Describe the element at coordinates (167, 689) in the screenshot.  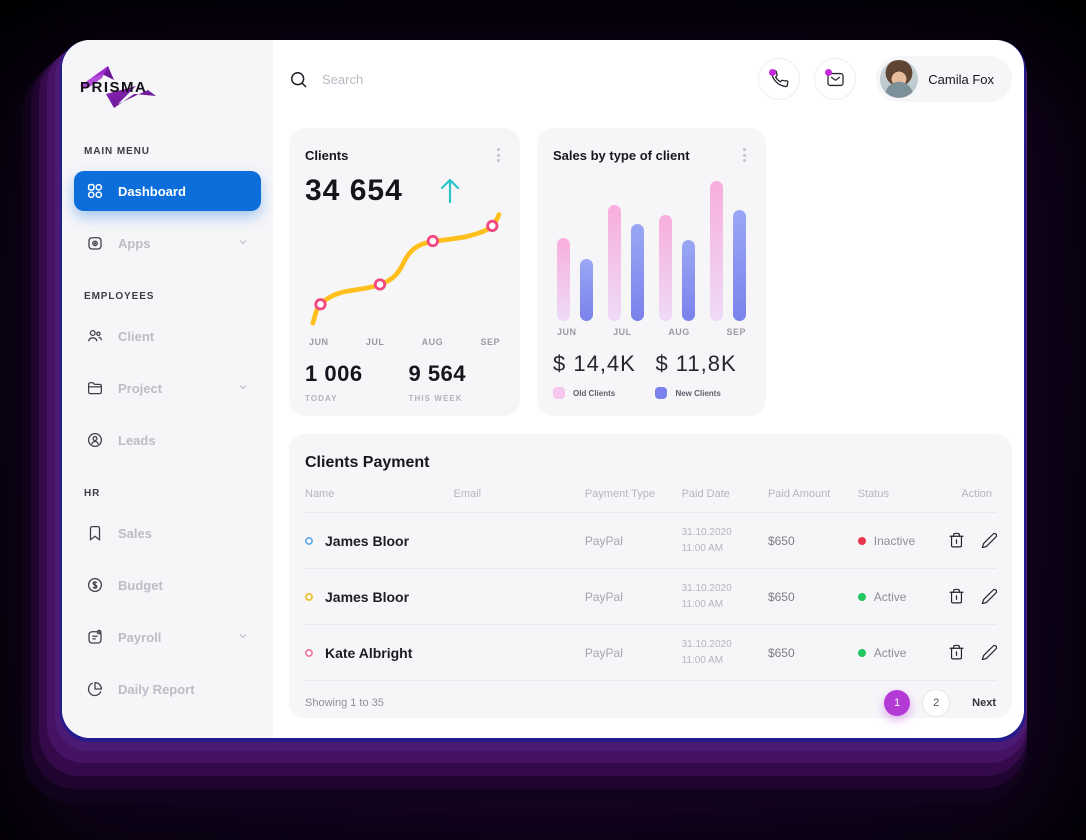
I see `sidebar-item-daily-report: Daily Report` at that location.